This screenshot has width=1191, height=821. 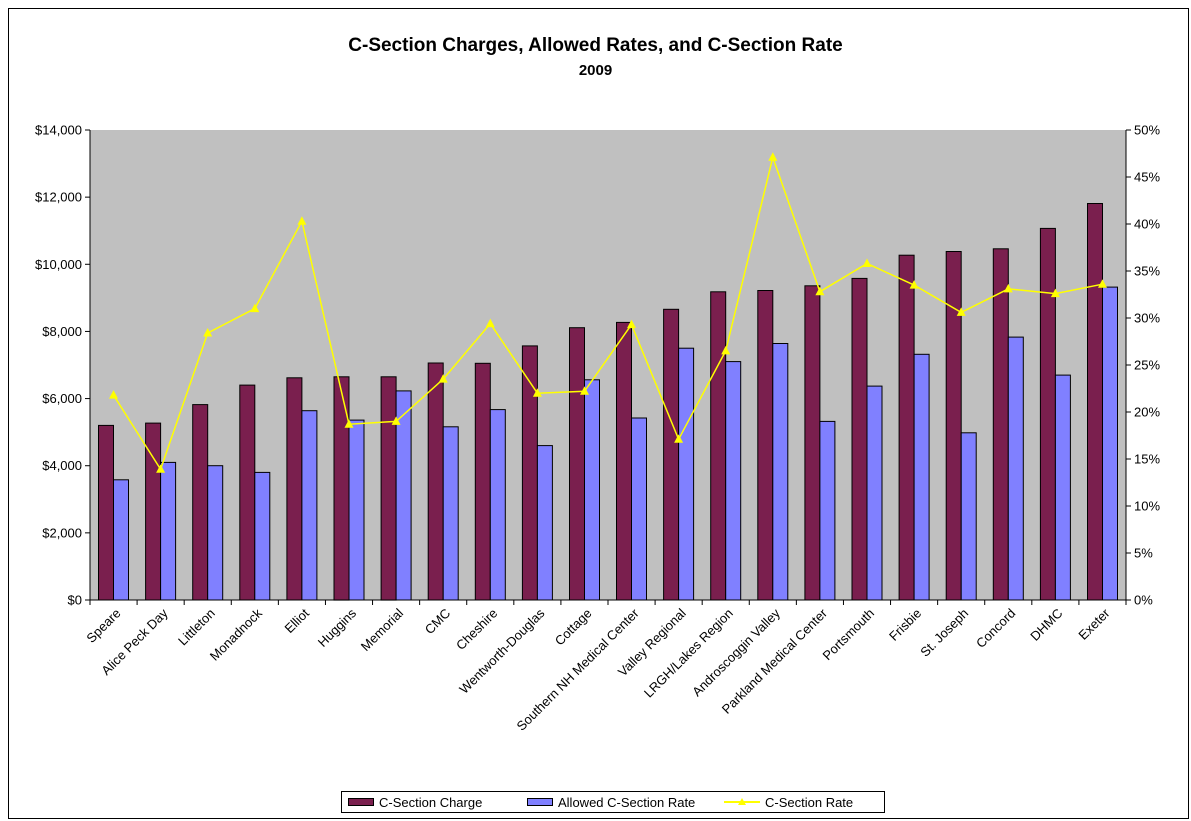 What do you see at coordinates (1143, 600) in the screenshot?
I see `y-right-tick-label: 0%` at bounding box center [1143, 600].